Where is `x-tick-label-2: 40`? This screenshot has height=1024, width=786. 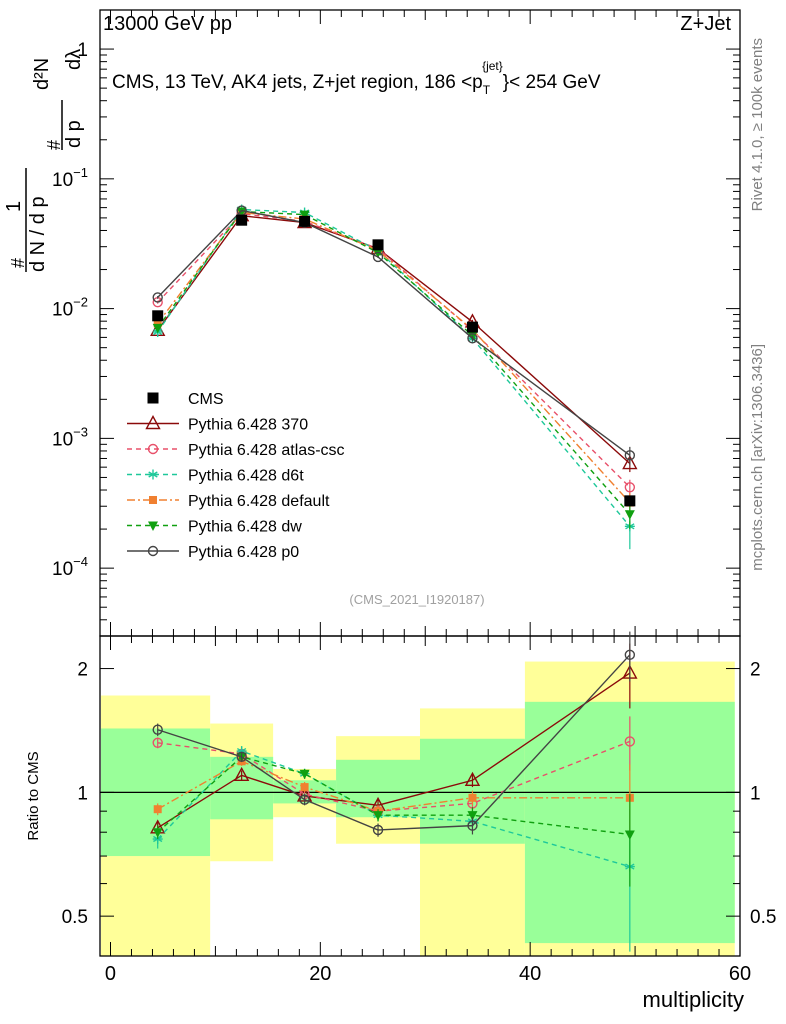 x-tick-label-2: 40 is located at coordinates (530, 974).